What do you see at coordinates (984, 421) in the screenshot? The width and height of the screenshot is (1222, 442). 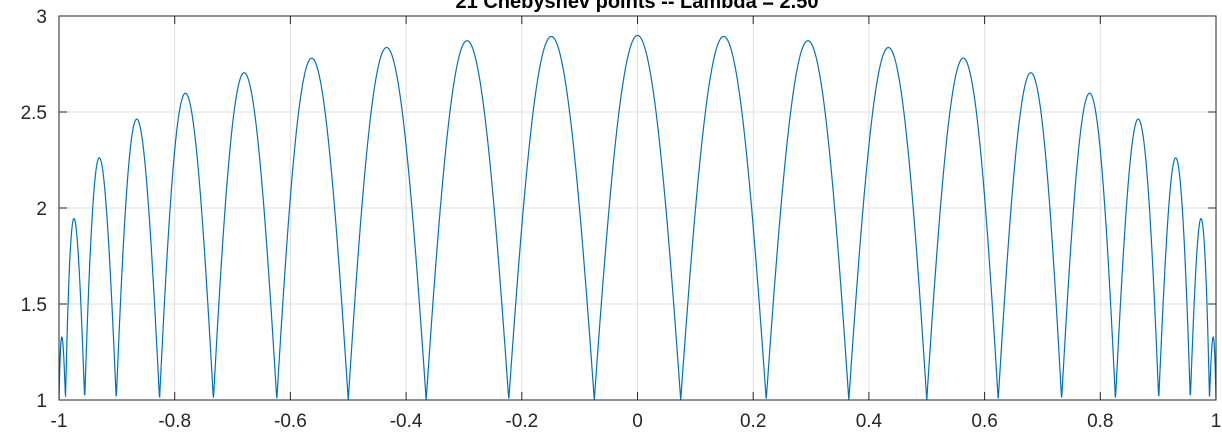 I see `x-tick-label: 0.6` at bounding box center [984, 421].